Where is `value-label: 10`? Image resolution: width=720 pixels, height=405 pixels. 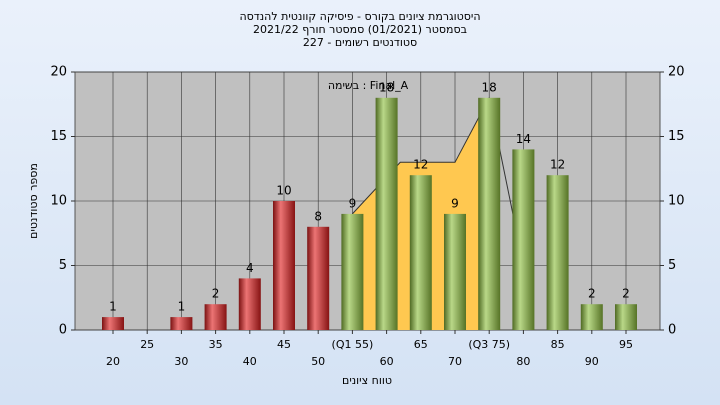
value-label: 10 is located at coordinates (283, 191).